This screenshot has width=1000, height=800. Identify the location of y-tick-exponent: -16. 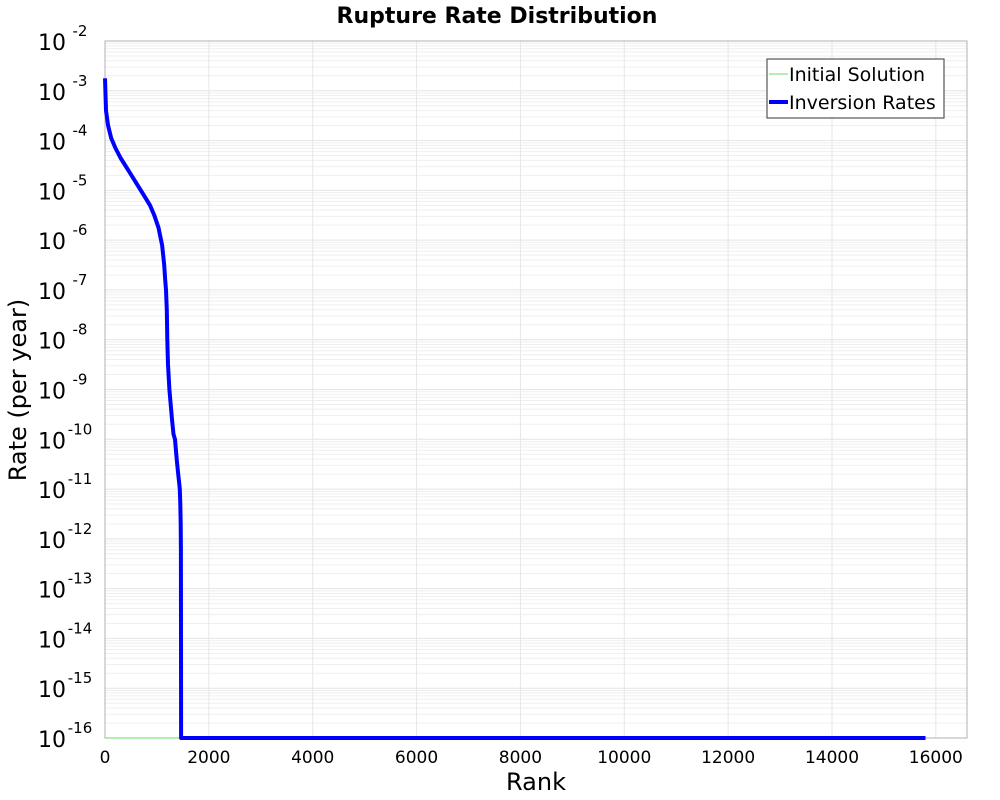
(80, 728).